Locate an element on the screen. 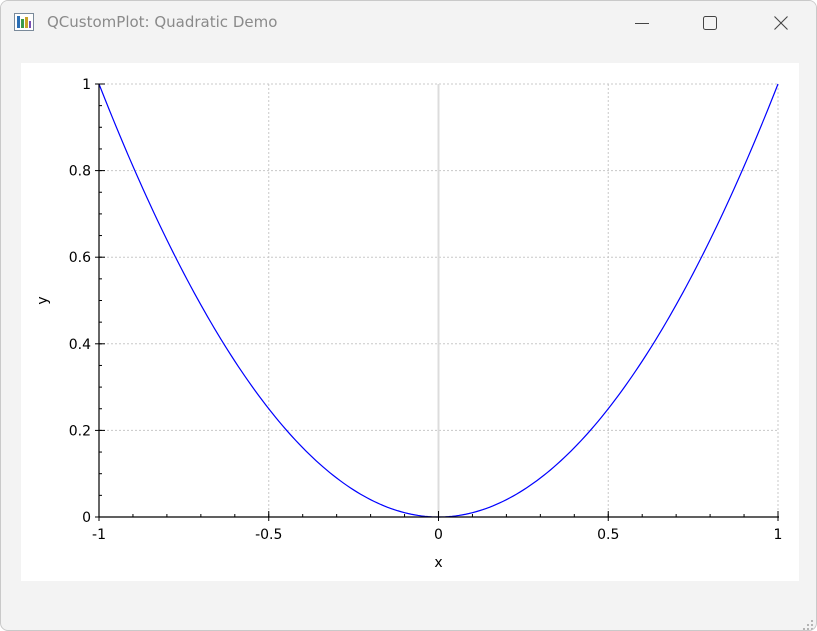  x-axis-label: x is located at coordinates (438, 563).